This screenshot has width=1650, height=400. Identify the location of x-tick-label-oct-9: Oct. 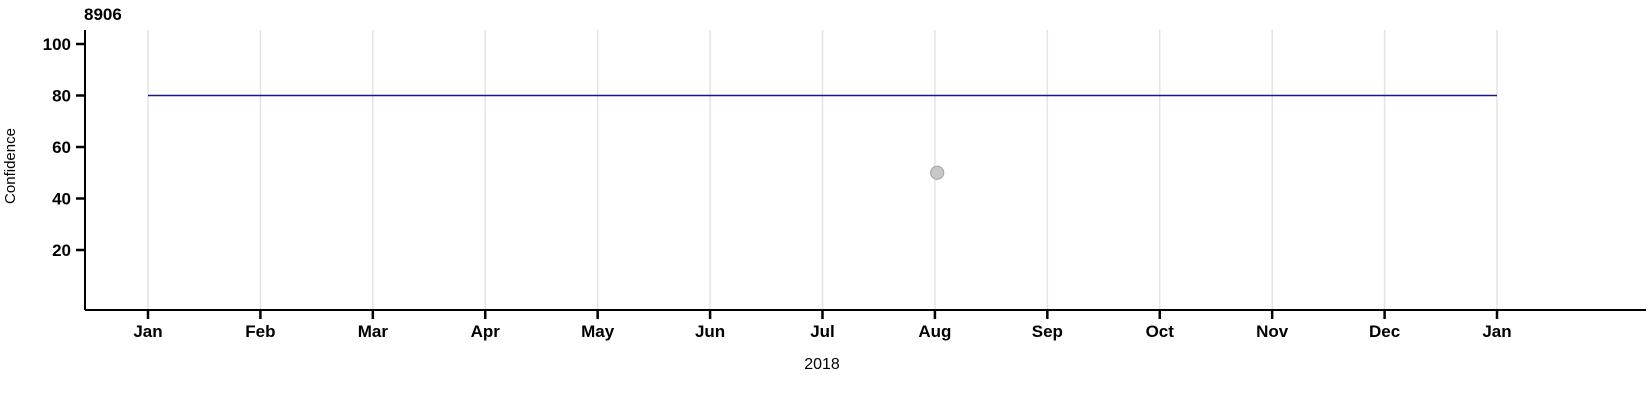
(1160, 331).